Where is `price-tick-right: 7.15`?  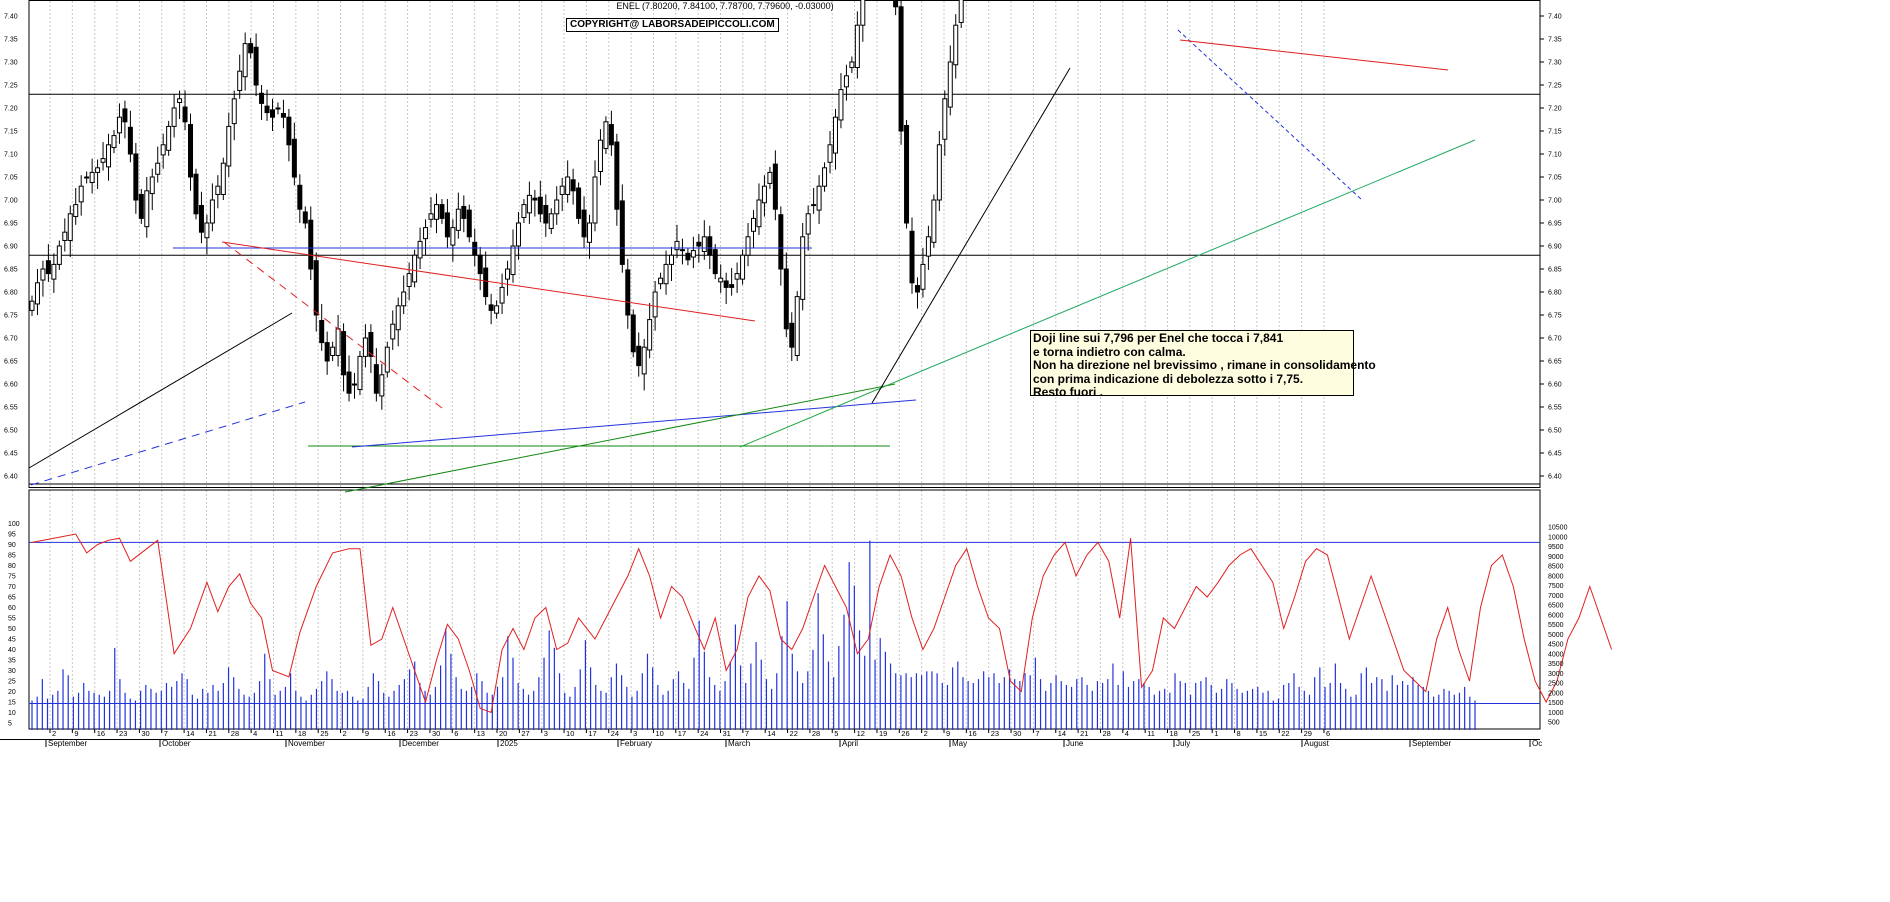
price-tick-right: 7.15 is located at coordinates (1555, 132).